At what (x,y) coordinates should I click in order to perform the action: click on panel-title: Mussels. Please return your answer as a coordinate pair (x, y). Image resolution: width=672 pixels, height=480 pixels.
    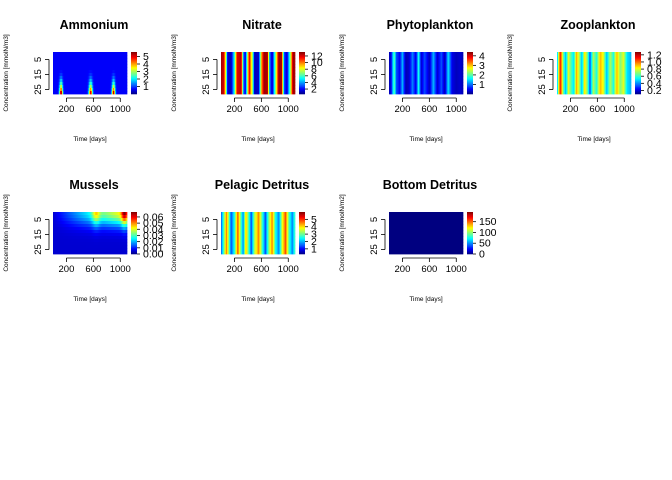
    Looking at the image, I should click on (93, 185).